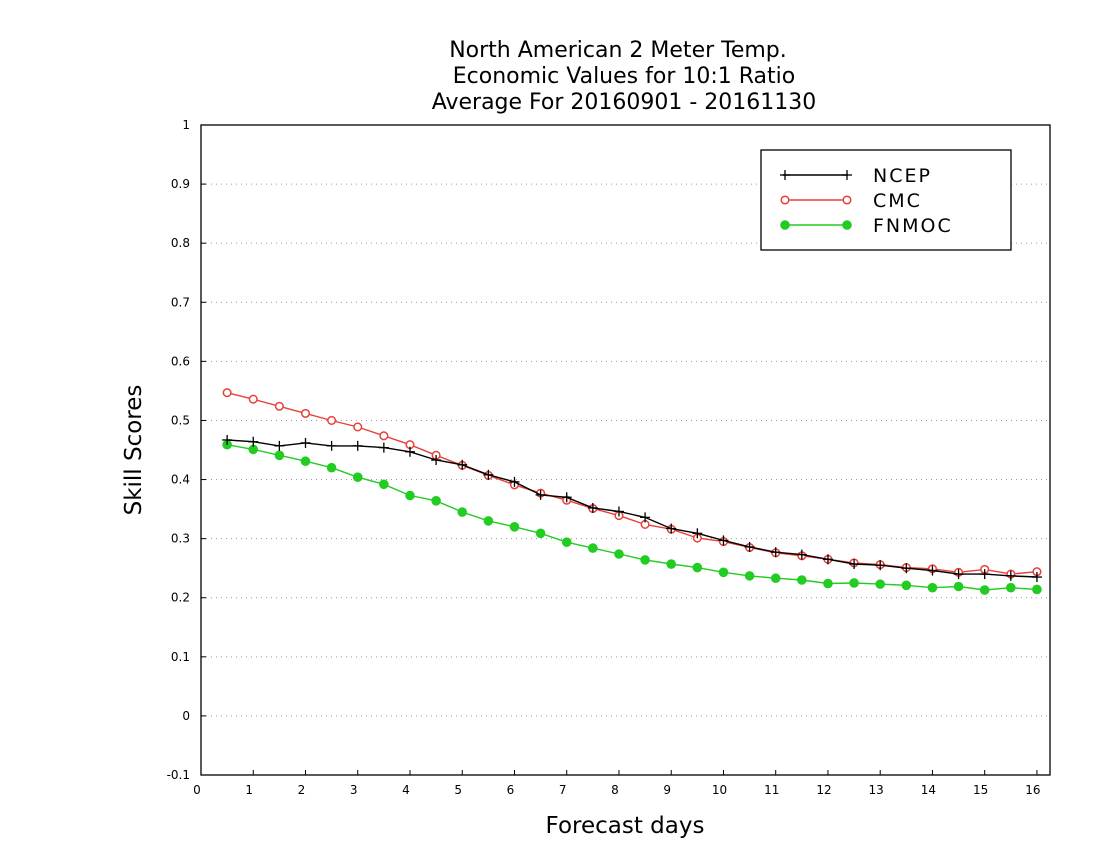 Image resolution: width=1100 pixels, height=850 pixels. I want to click on y-tick-label: 0.7, so click(180, 302).